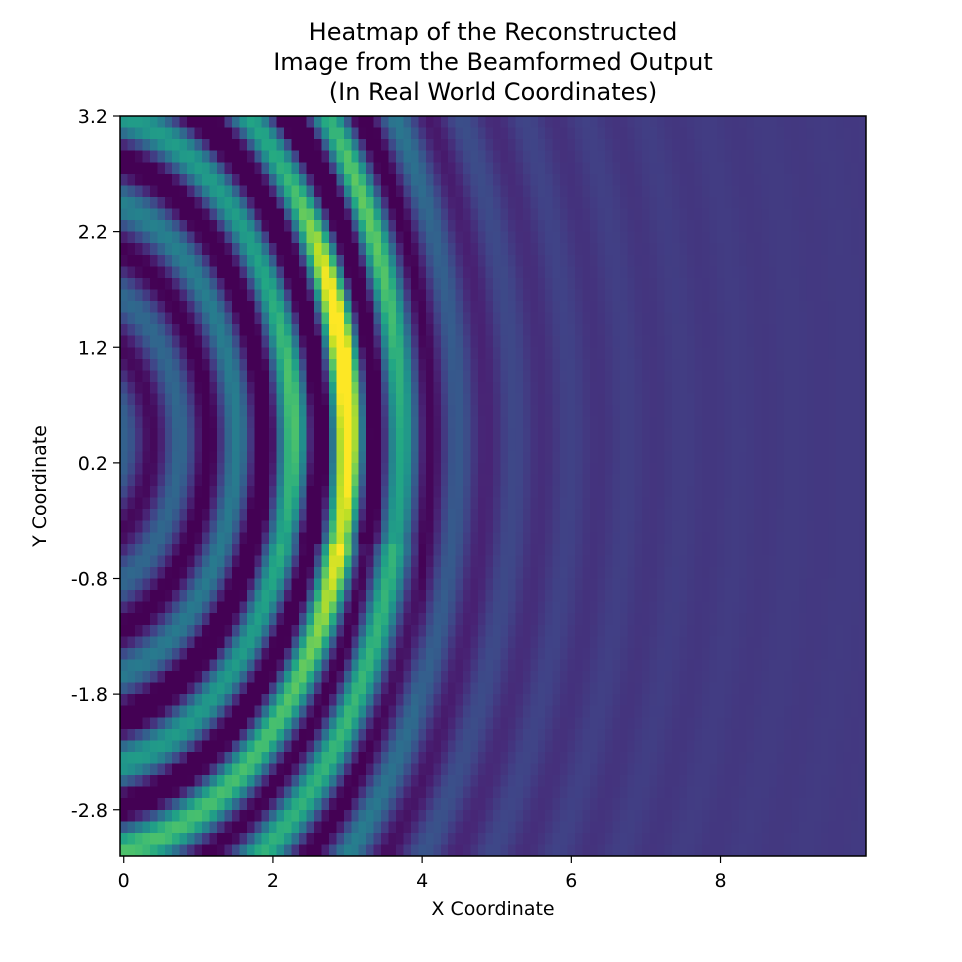 This screenshot has height=962, width=962. What do you see at coordinates (93, 464) in the screenshot?
I see `y-tick-label: 0.2` at bounding box center [93, 464].